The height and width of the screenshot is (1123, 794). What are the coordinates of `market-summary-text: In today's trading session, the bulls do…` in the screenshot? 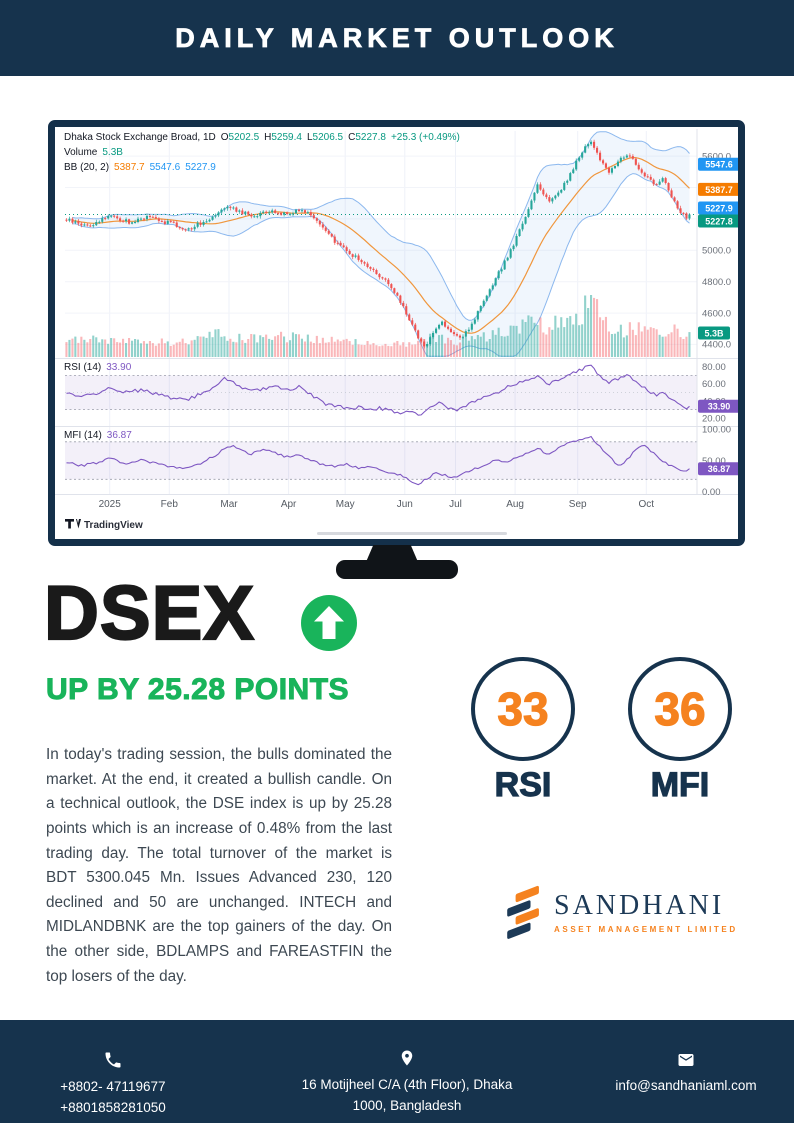 It's located at (219, 865).